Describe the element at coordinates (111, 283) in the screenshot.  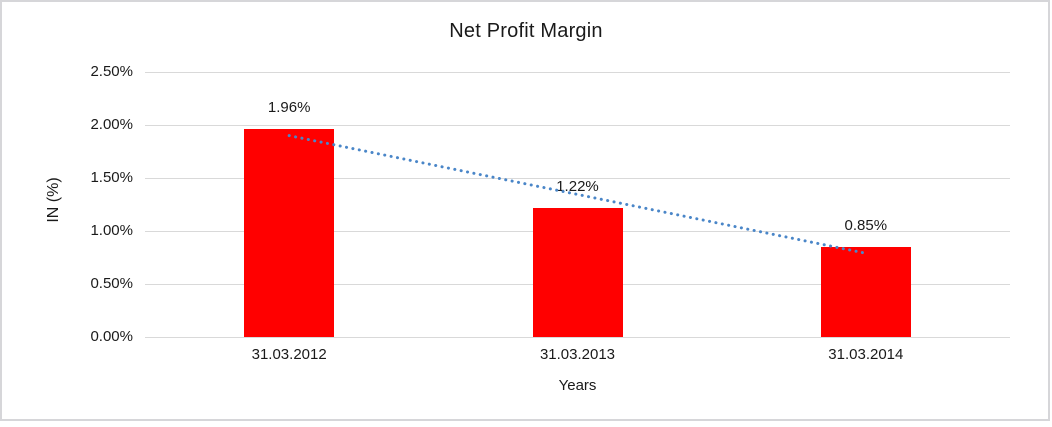
I see `y-tick-label: 0.50%` at that location.